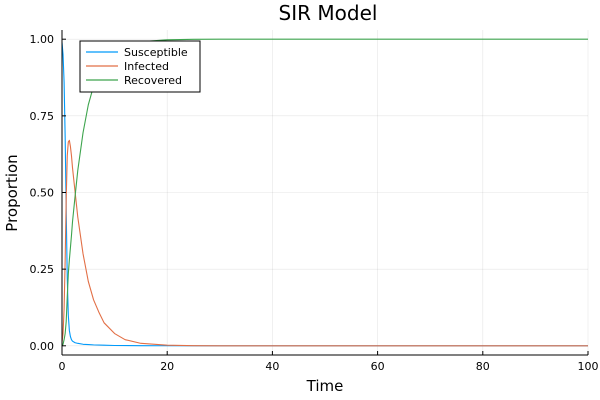 The height and width of the screenshot is (400, 600). Describe the element at coordinates (12, 192) in the screenshot. I see `y-axis-label: Proportion` at that location.